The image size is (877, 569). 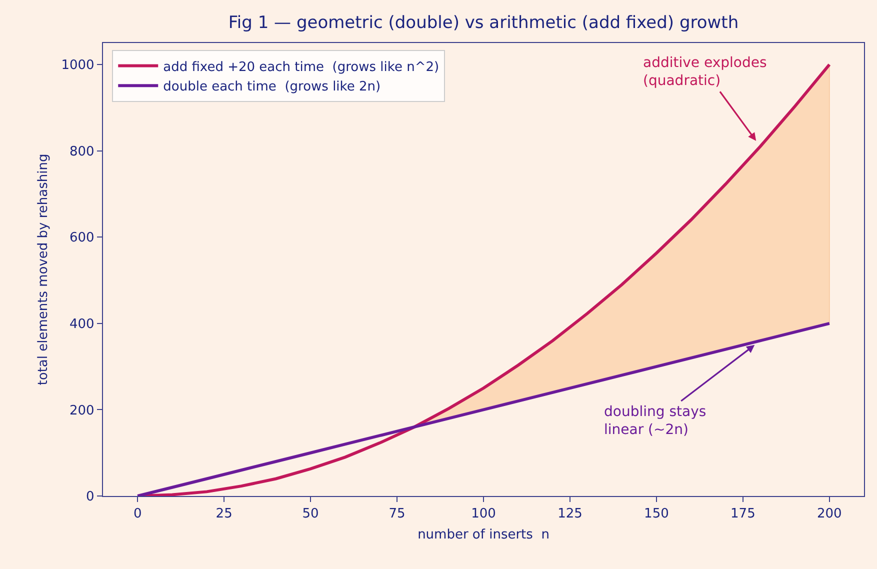 What do you see at coordinates (90, 497) in the screenshot?
I see `y-tick-label: 0` at bounding box center [90, 497].